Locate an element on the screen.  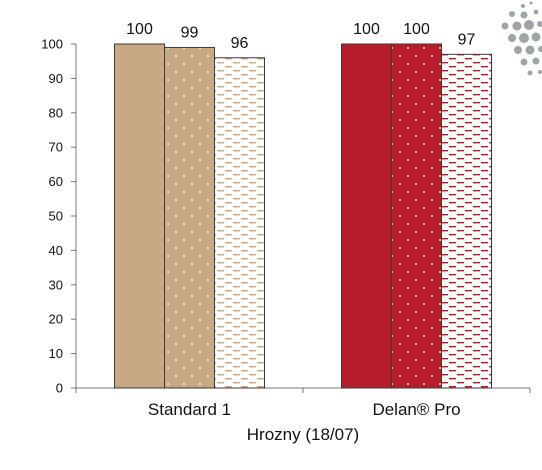
y-tick-label: 60 is located at coordinates (56, 181).